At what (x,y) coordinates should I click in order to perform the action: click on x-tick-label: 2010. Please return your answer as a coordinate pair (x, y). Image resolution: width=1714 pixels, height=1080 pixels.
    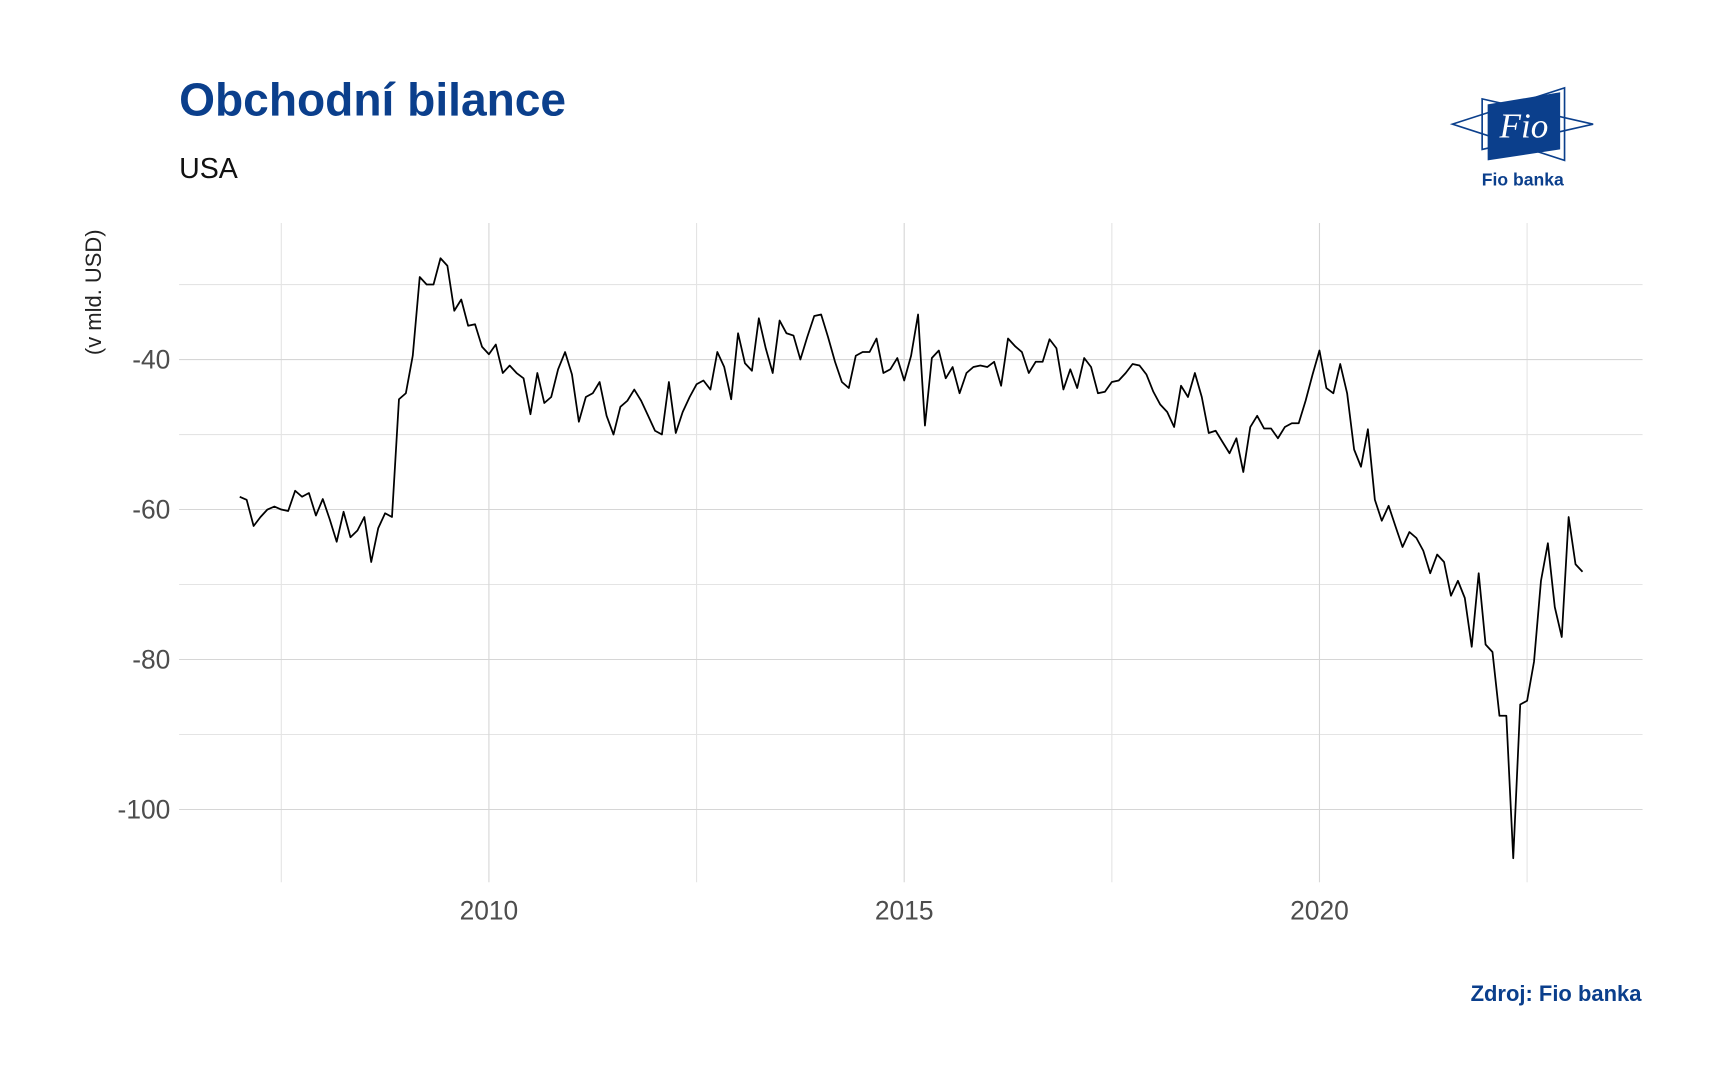
    Looking at the image, I should click on (489, 911).